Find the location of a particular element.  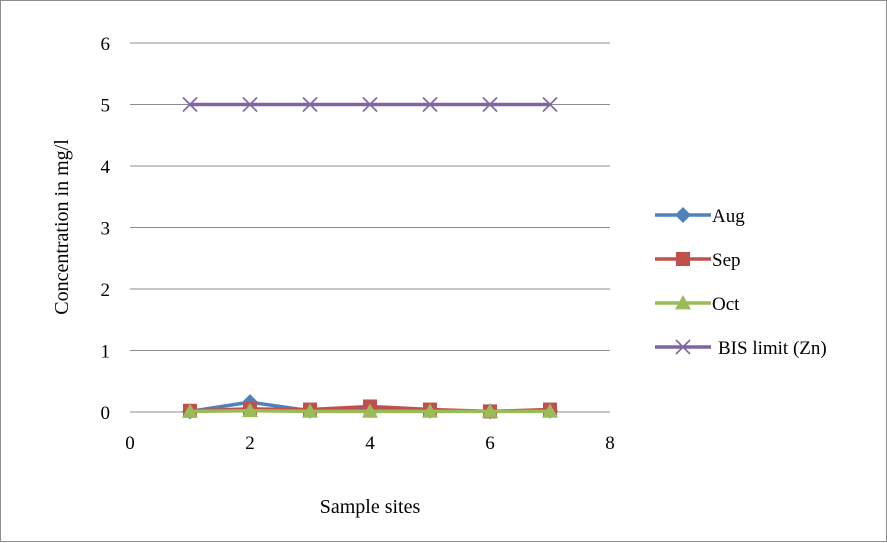

legend-item-sep: Sep is located at coordinates (698, 260).